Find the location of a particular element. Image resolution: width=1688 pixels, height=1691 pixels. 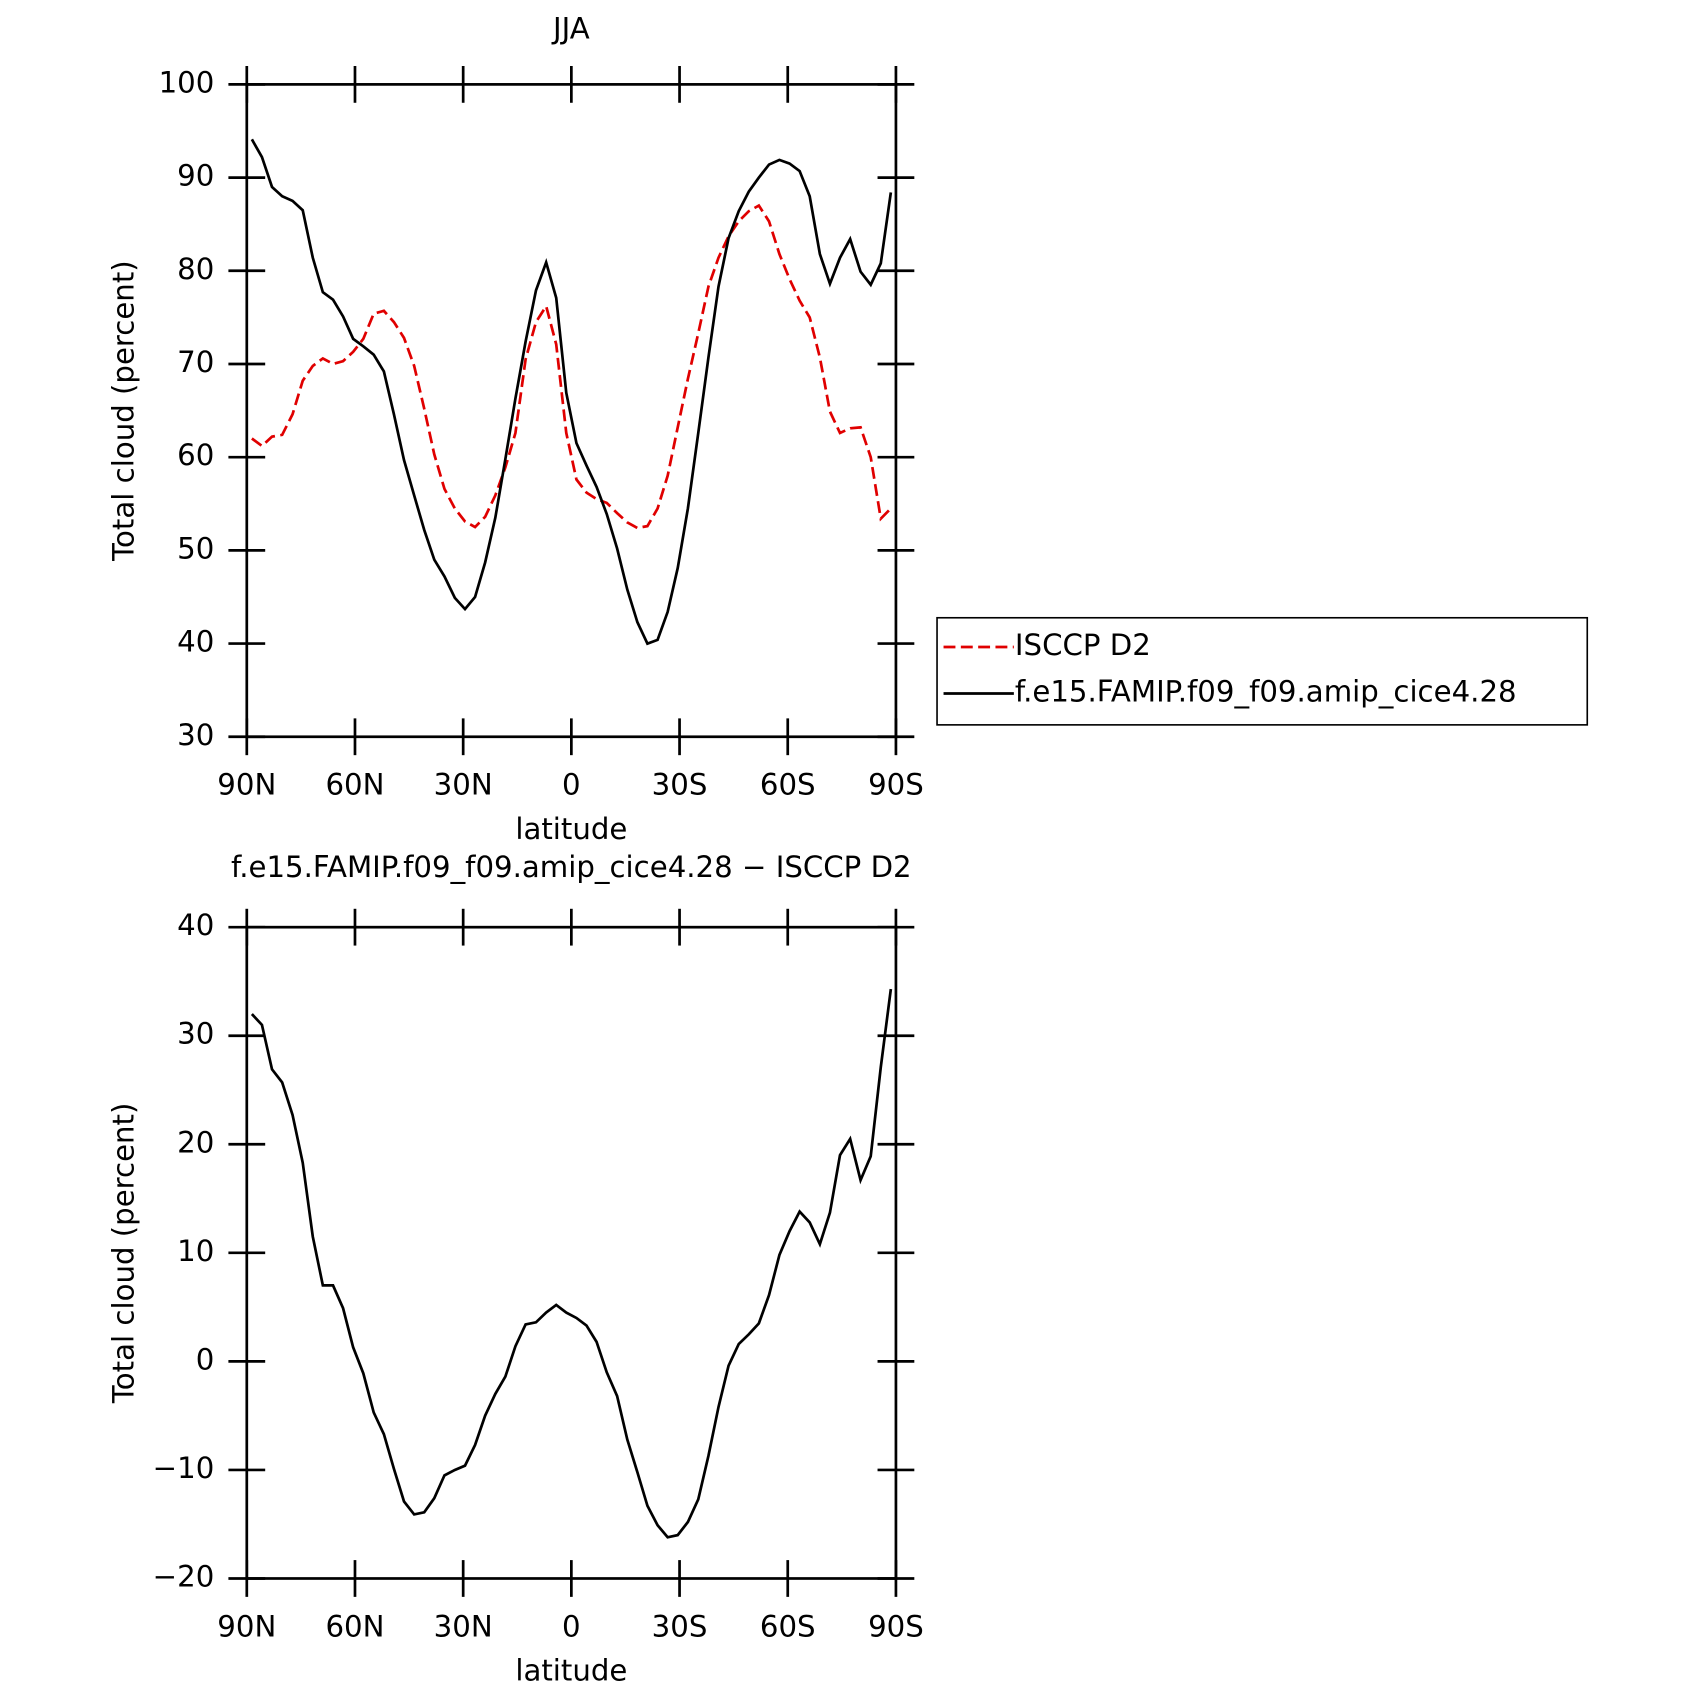

chart-title: JJA is located at coordinates (570, 28).